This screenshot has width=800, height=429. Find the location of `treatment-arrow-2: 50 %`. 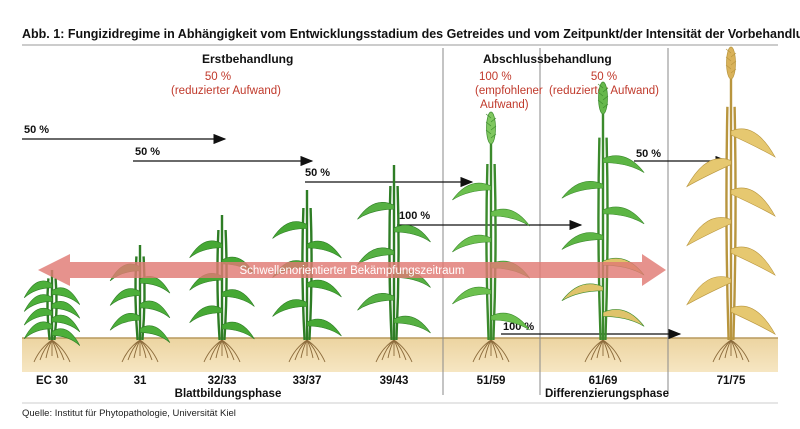

treatment-arrow-2: 50 % is located at coordinates (223, 156).